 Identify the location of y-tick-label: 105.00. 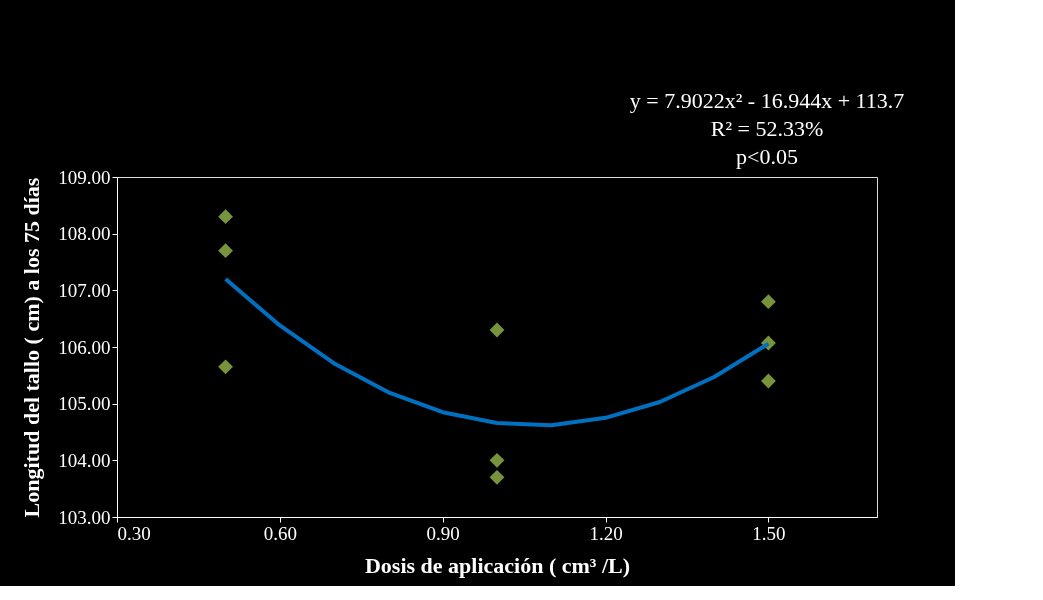
(84, 404).